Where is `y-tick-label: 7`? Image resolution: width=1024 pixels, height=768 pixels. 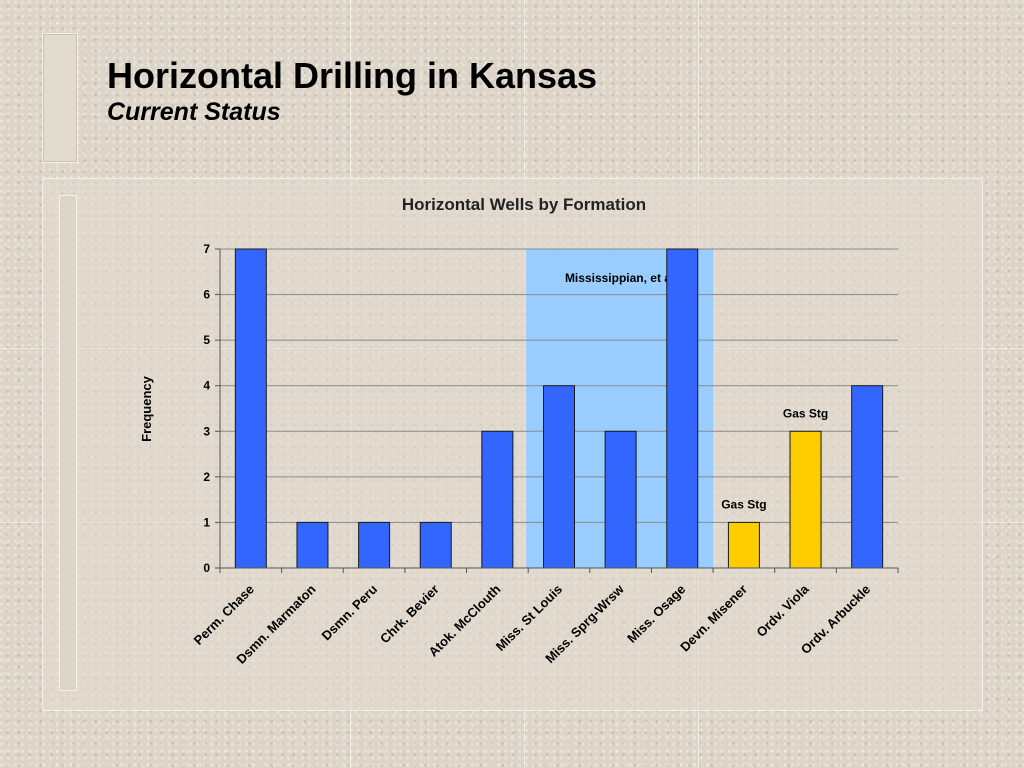 y-tick-label: 7 is located at coordinates (206, 249).